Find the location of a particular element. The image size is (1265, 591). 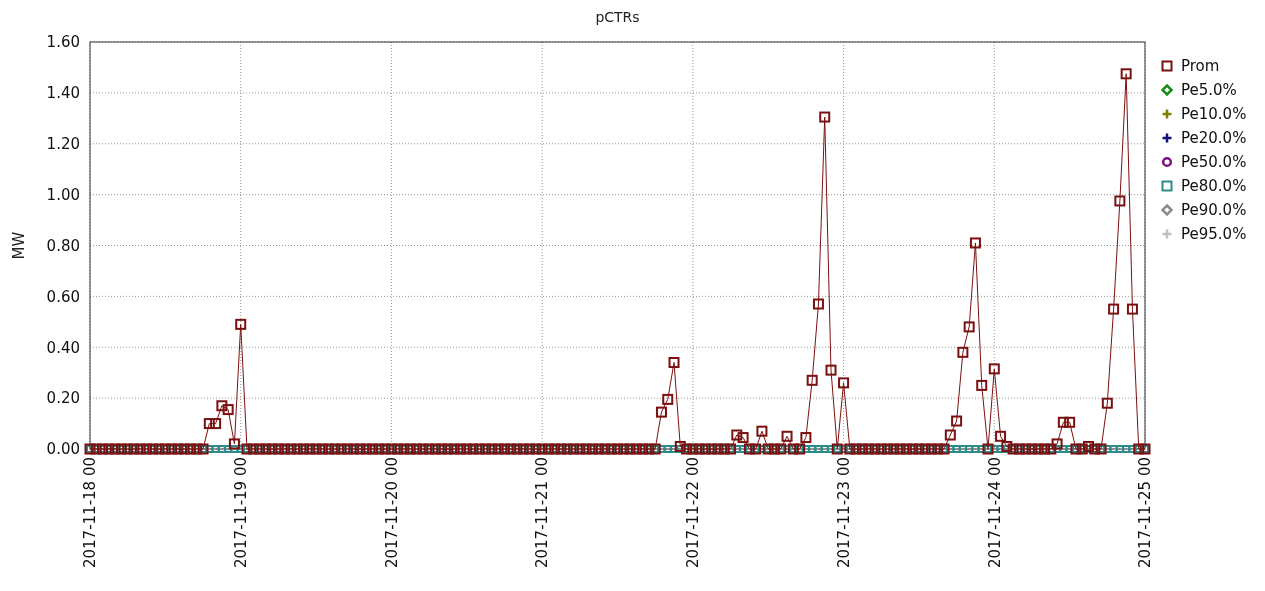

x-tick-label: 2017-11-20 00 is located at coordinates (391, 513).